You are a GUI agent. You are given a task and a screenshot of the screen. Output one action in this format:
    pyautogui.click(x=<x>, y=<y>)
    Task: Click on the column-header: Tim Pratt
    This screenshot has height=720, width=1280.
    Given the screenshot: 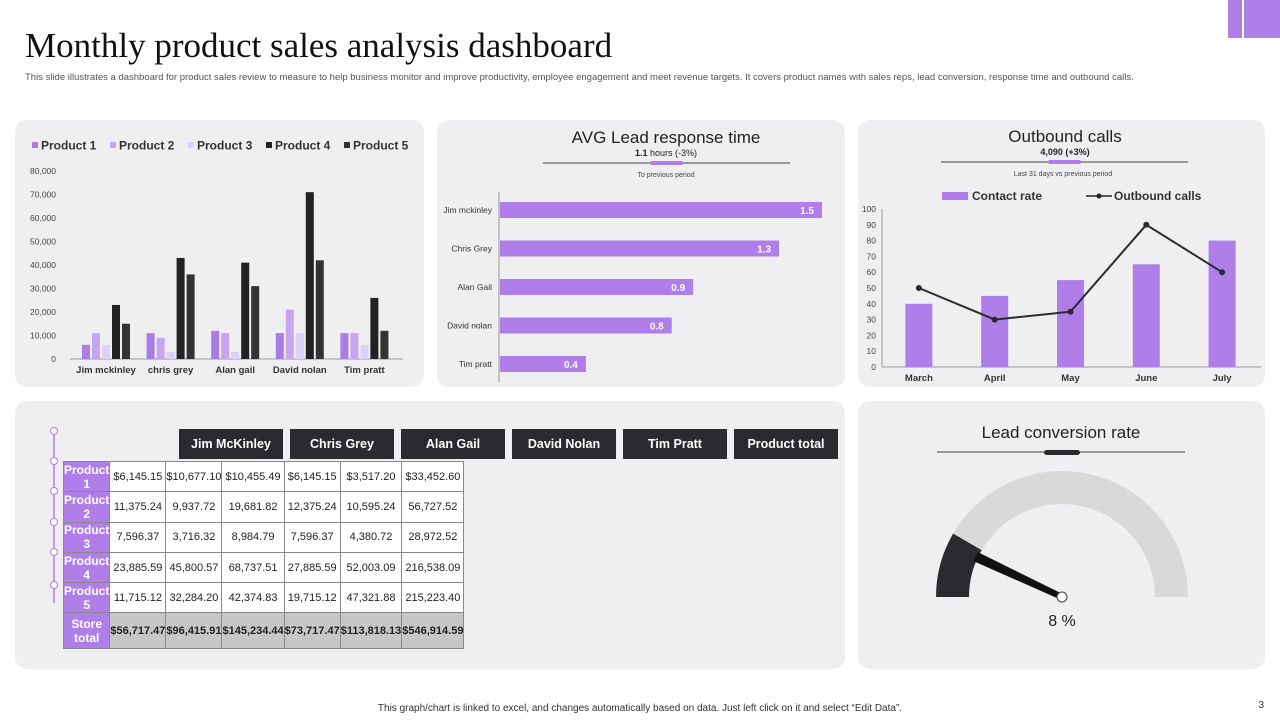 What is the action you would take?
    pyautogui.click(x=675, y=444)
    